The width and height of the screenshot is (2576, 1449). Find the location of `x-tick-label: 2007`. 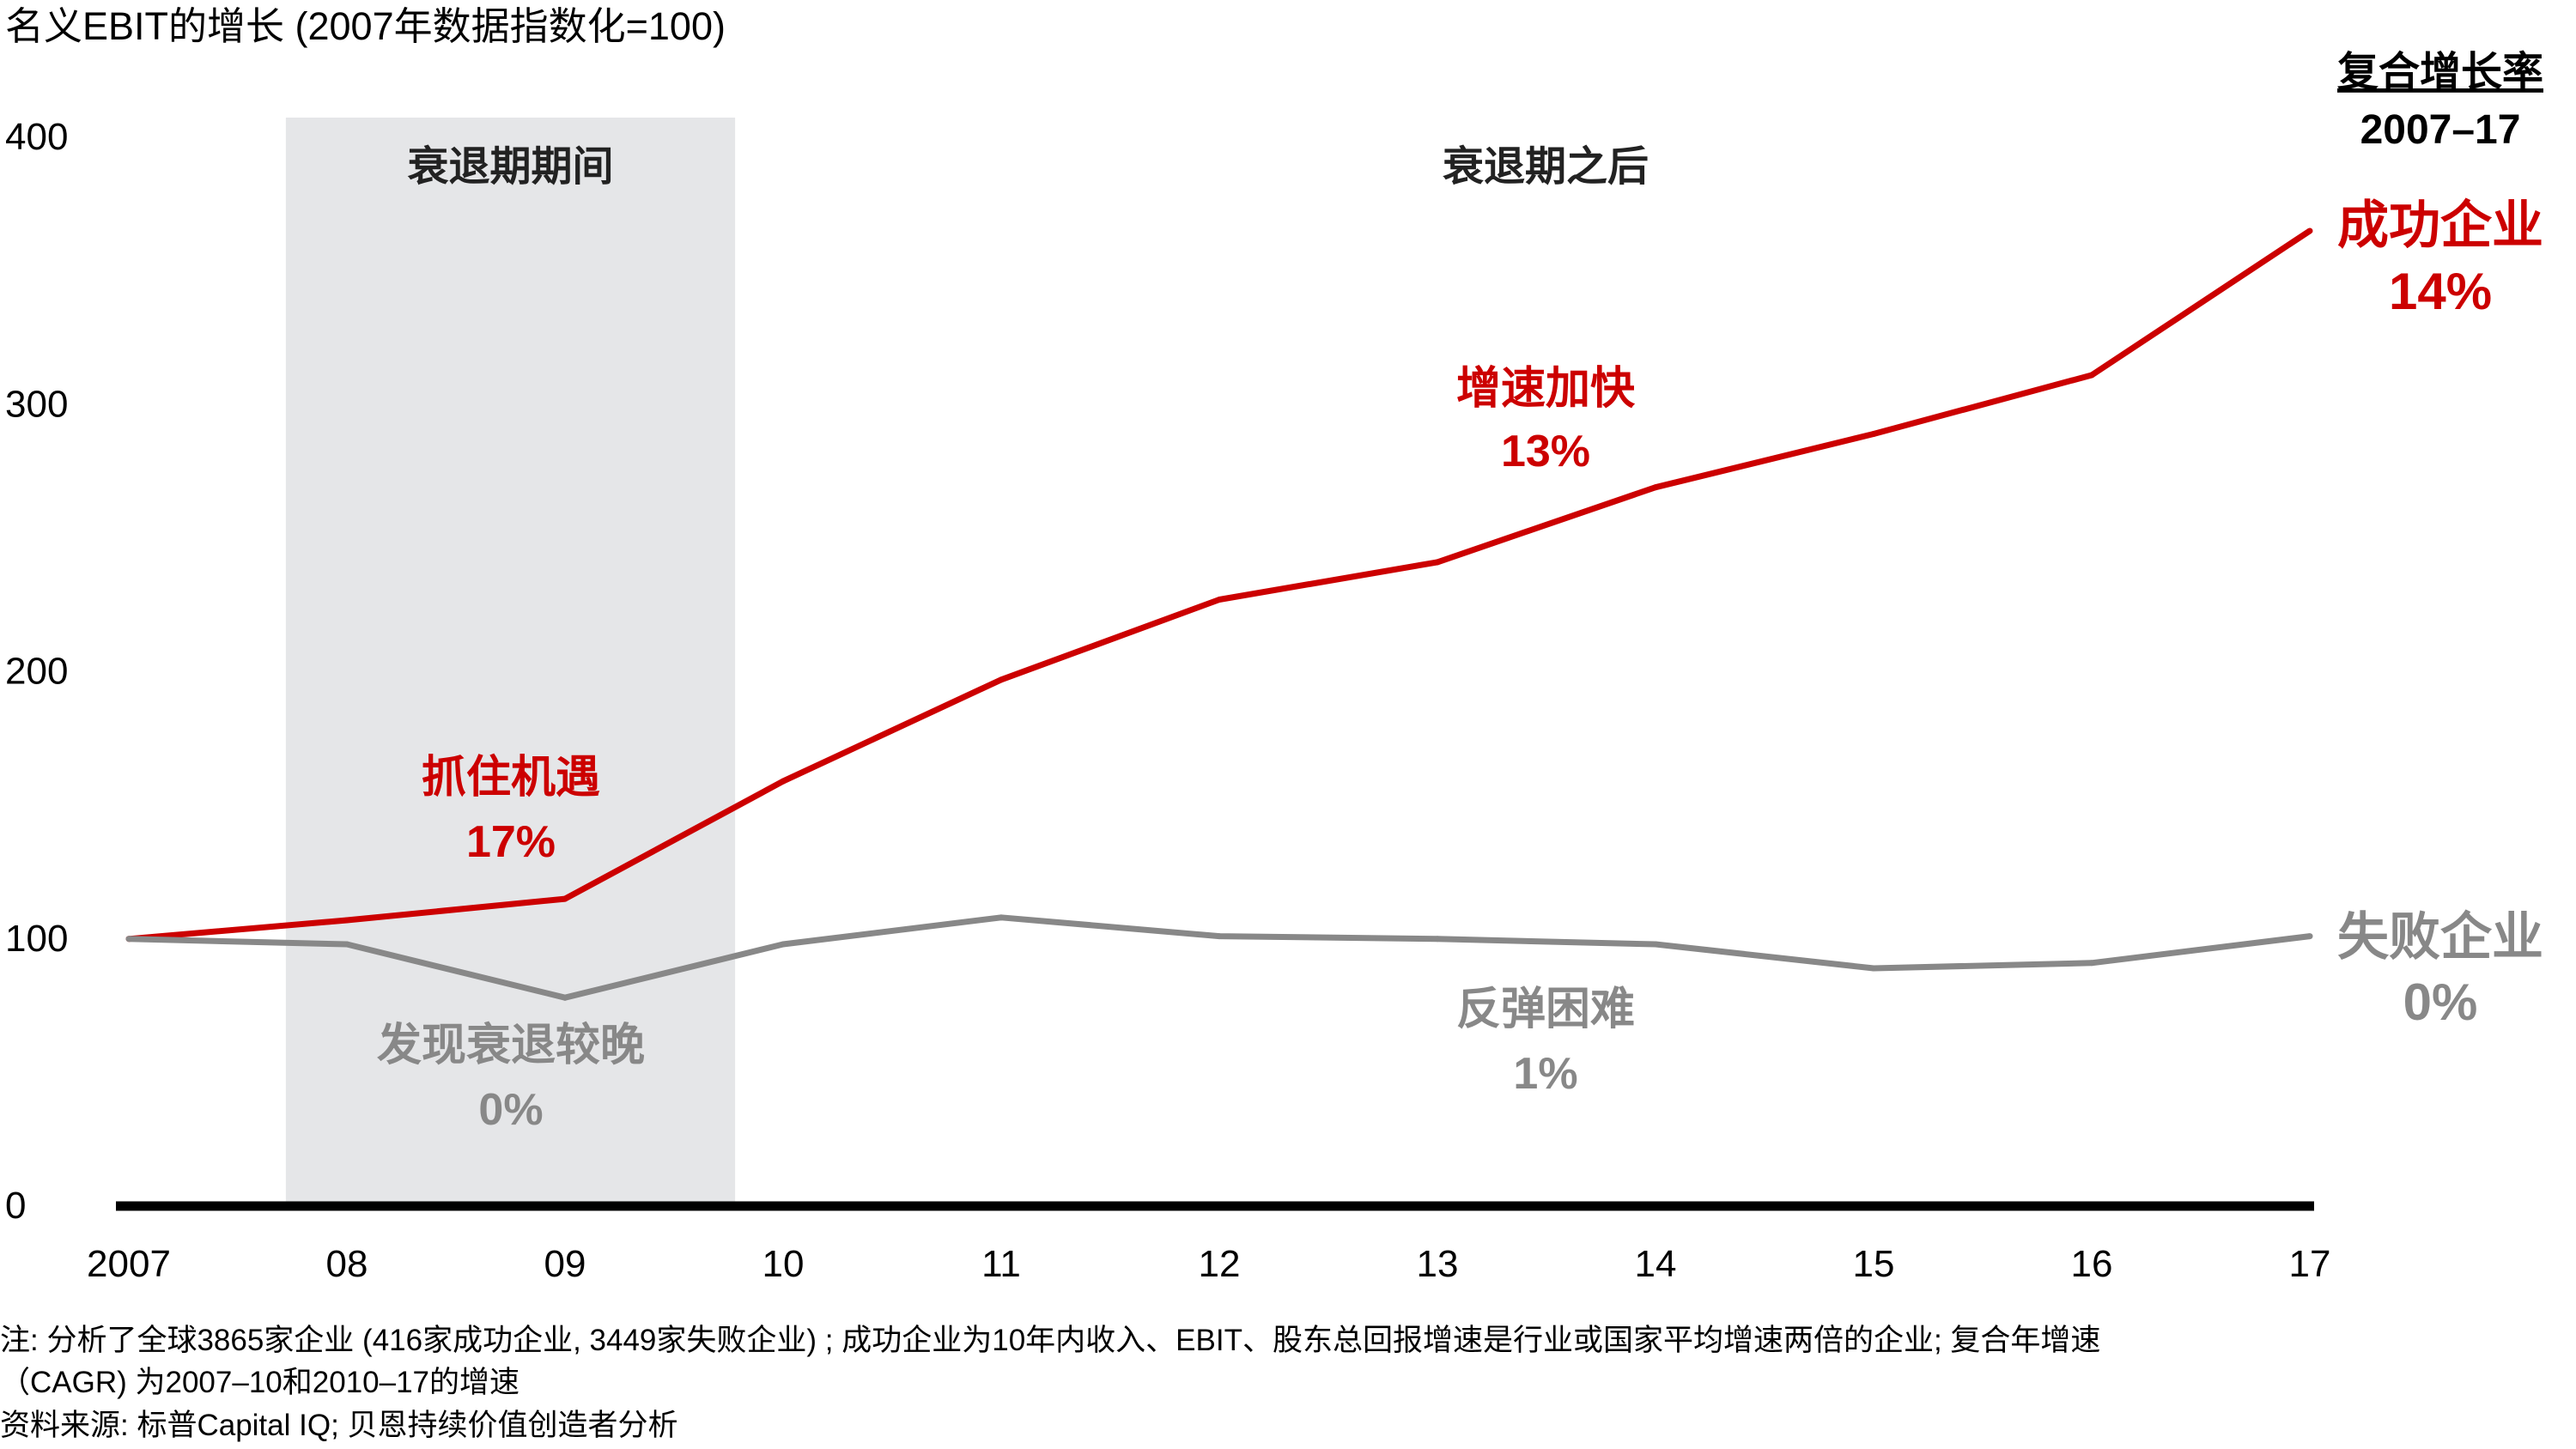

x-tick-label: 2007 is located at coordinates (129, 1264).